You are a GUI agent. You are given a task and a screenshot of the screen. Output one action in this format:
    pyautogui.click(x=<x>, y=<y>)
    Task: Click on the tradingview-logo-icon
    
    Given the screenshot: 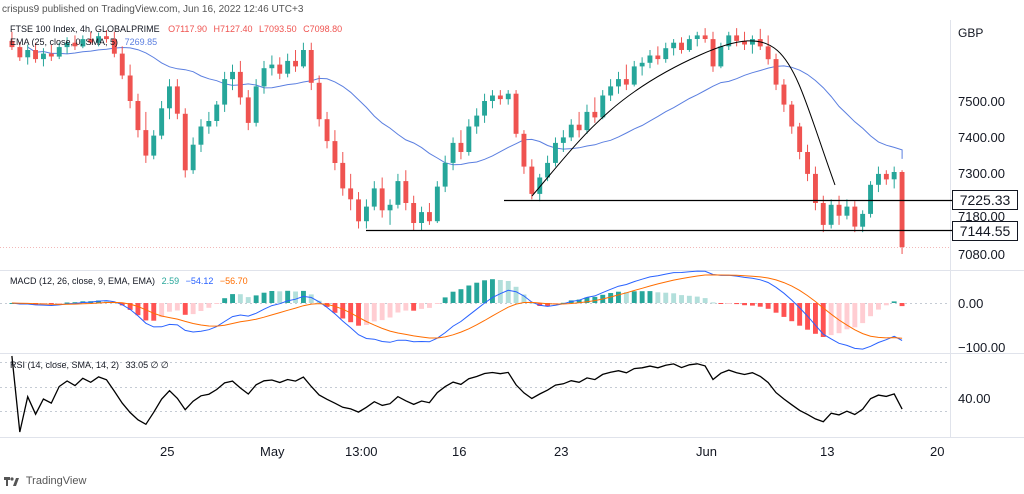 What is the action you would take?
    pyautogui.click(x=12, y=481)
    